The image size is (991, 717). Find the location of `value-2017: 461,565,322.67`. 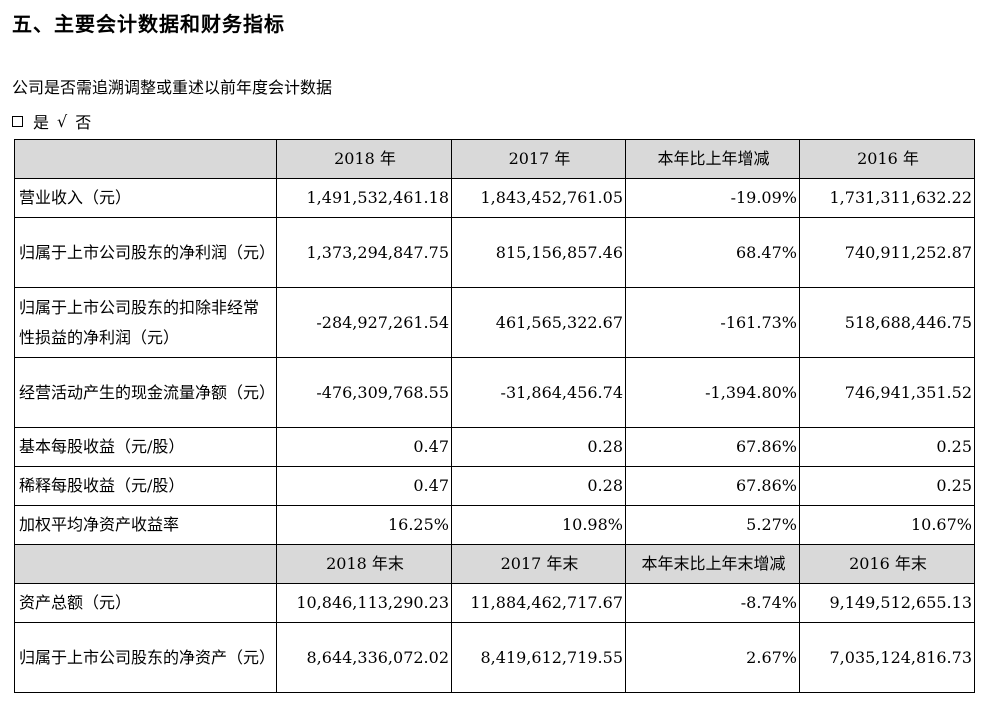

value-2017: 461,565,322.67 is located at coordinates (538, 322).